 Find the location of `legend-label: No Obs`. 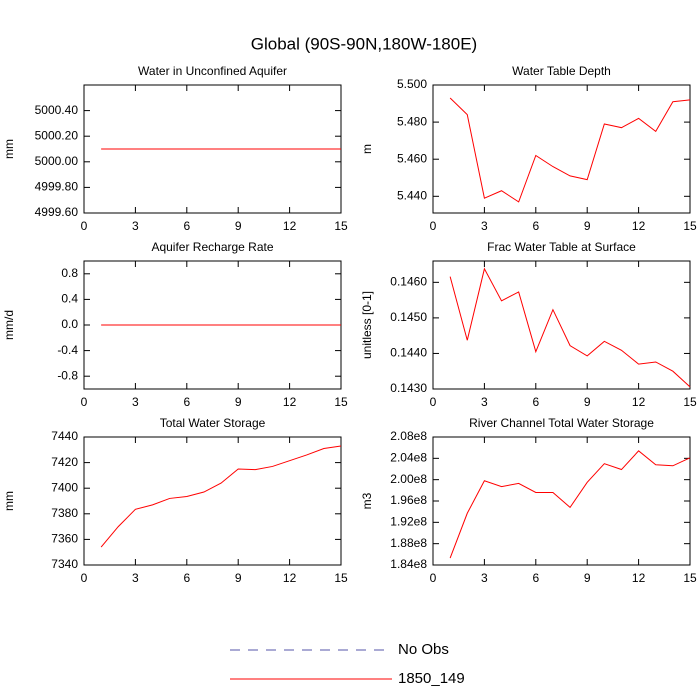

legend-label: No Obs is located at coordinates (423, 649).